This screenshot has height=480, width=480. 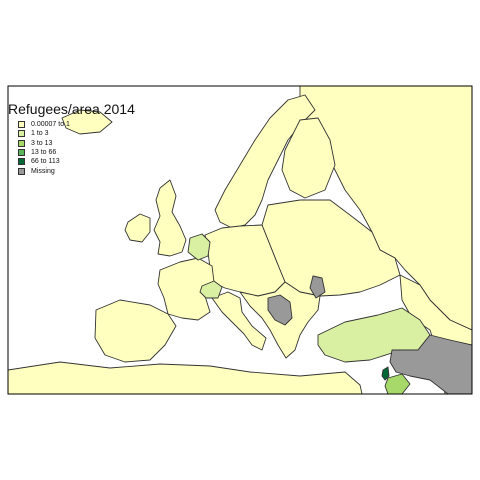 I want to click on legend-item: 3 to 13, so click(x=44, y=143).